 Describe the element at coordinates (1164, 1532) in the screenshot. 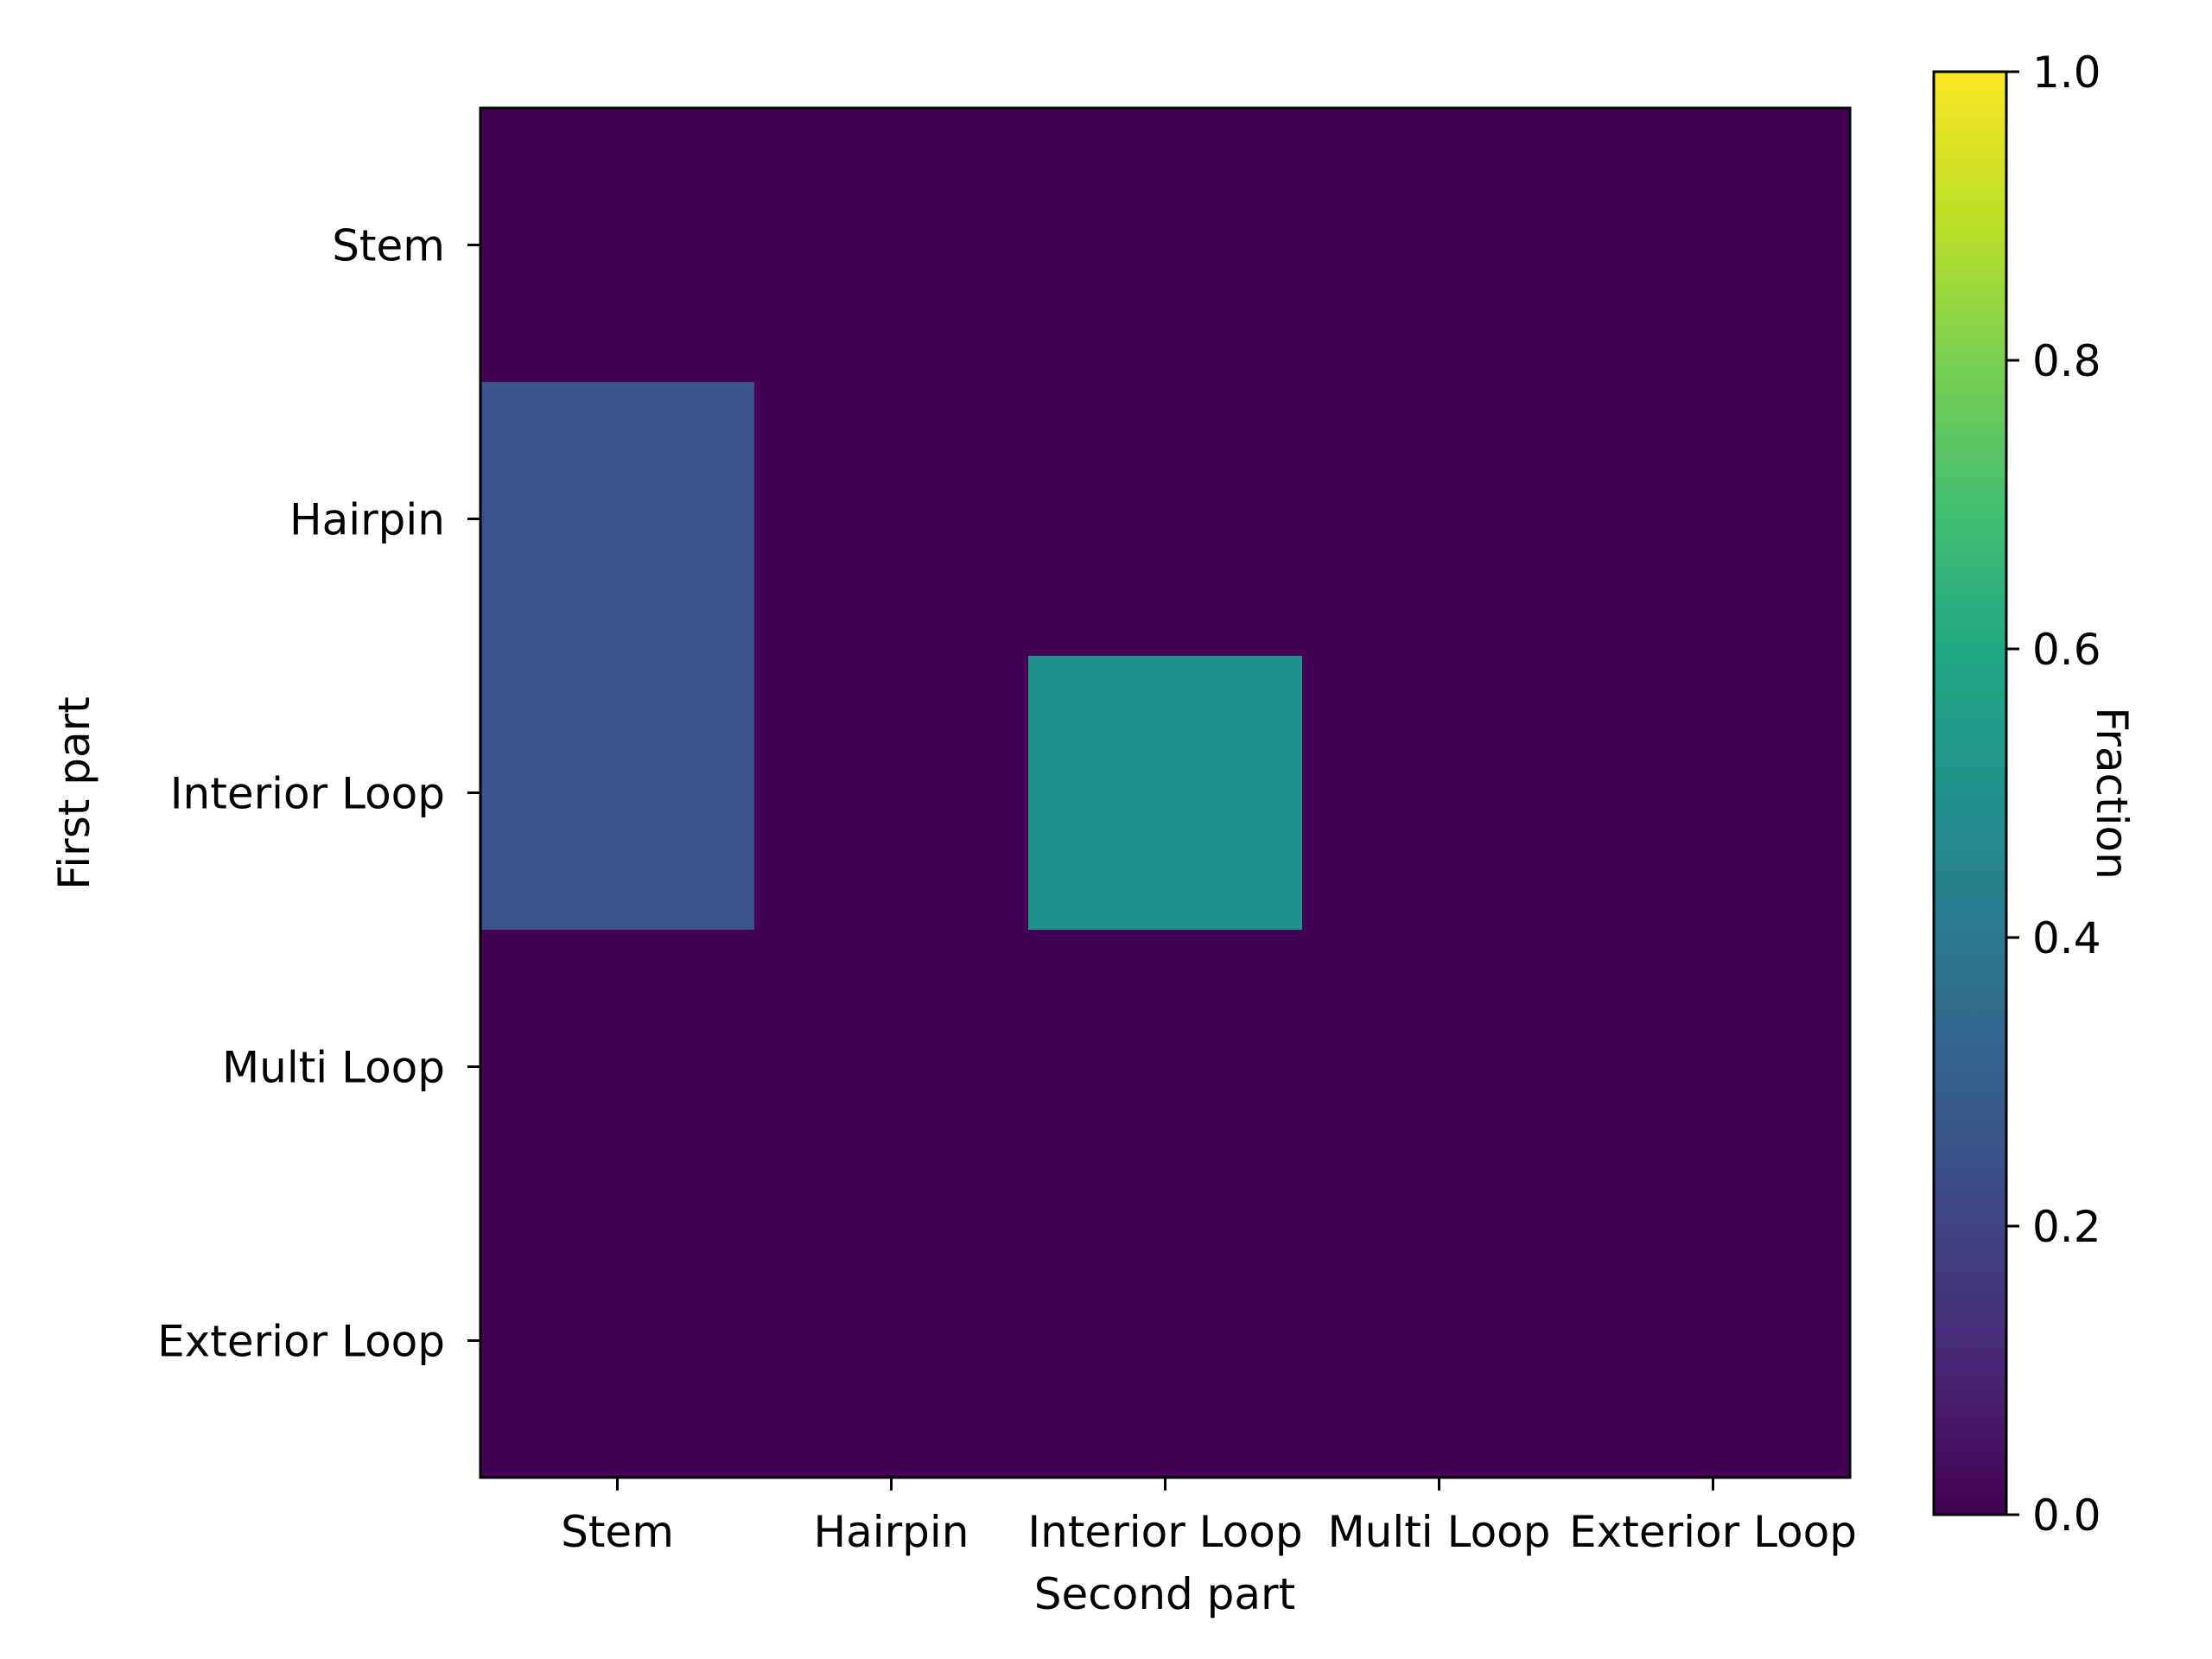

I see `x-tick-label: Interior Loop` at that location.